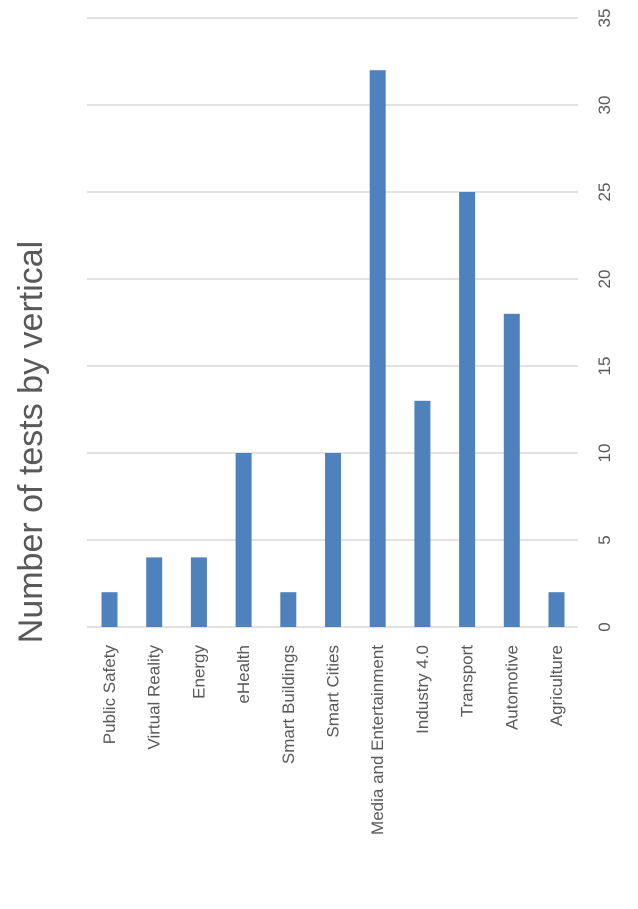  Describe the element at coordinates (243, 674) in the screenshot. I see `category-label: eHealth` at that location.